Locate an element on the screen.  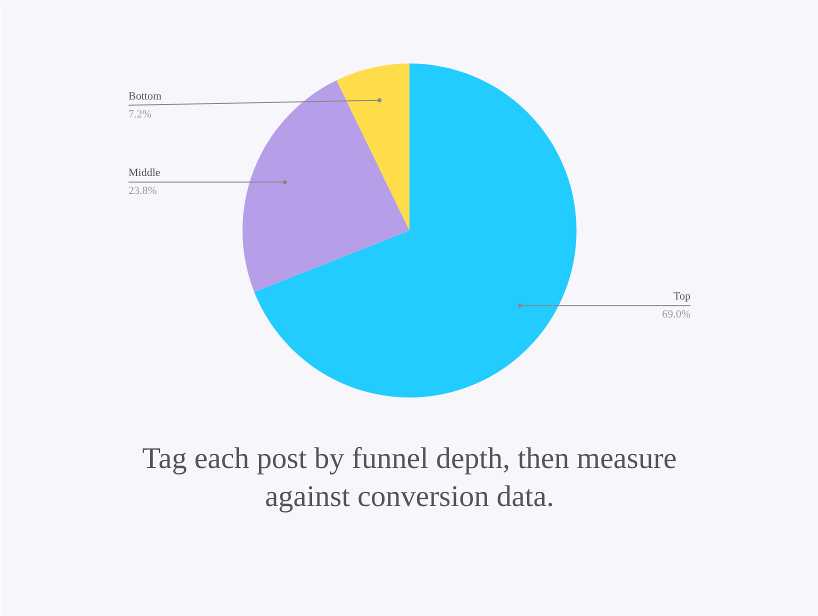
data-label: 69.0% is located at coordinates (676, 314).